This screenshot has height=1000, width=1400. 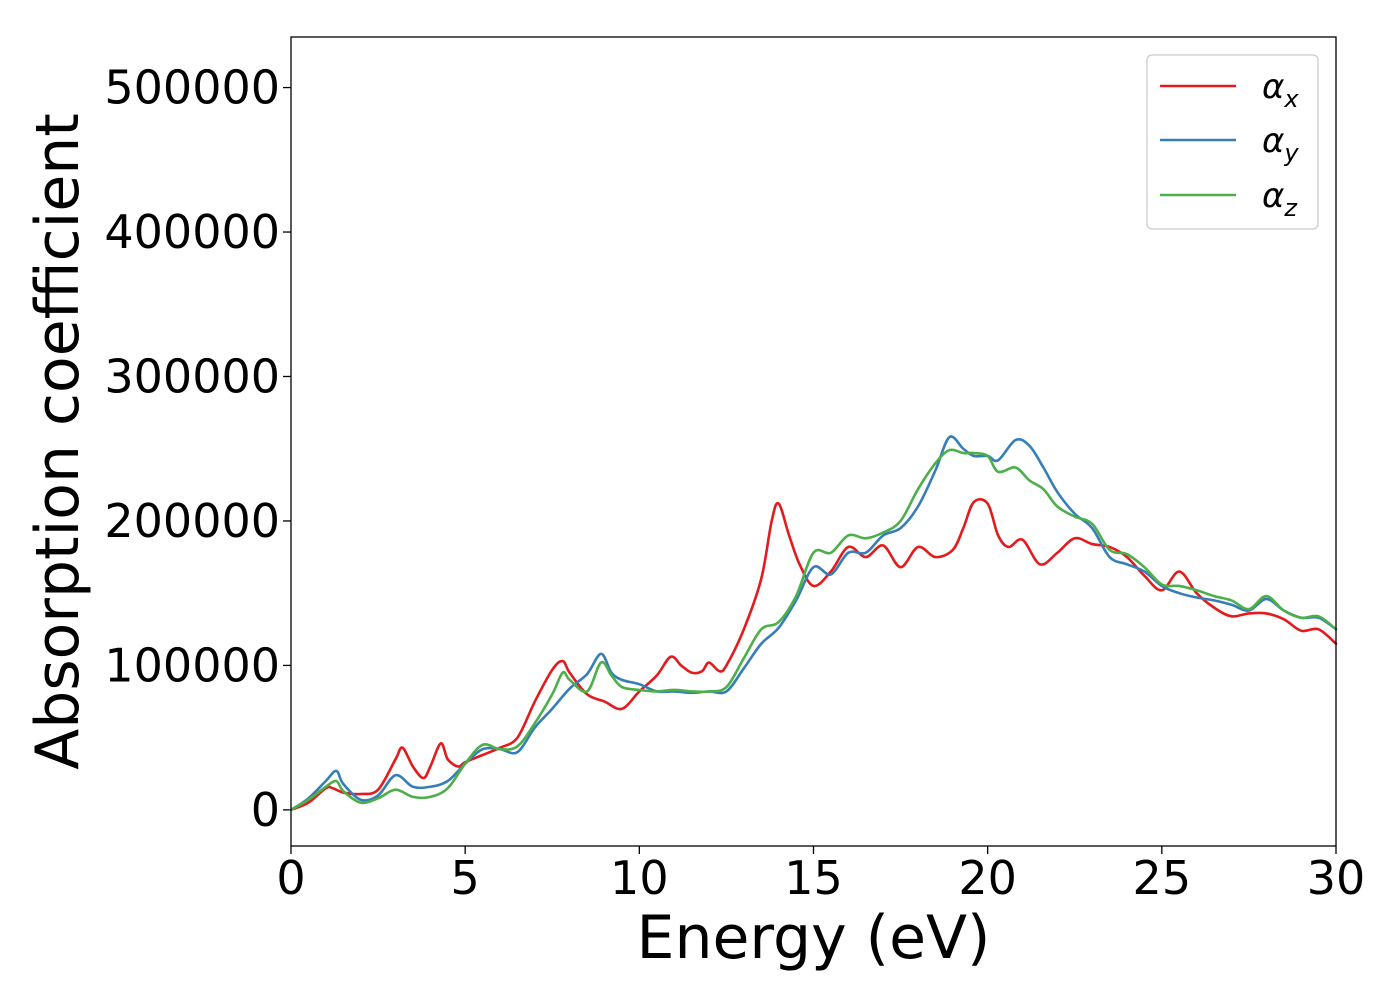 What do you see at coordinates (1336, 878) in the screenshot?
I see `x-tick-label: 30` at bounding box center [1336, 878].